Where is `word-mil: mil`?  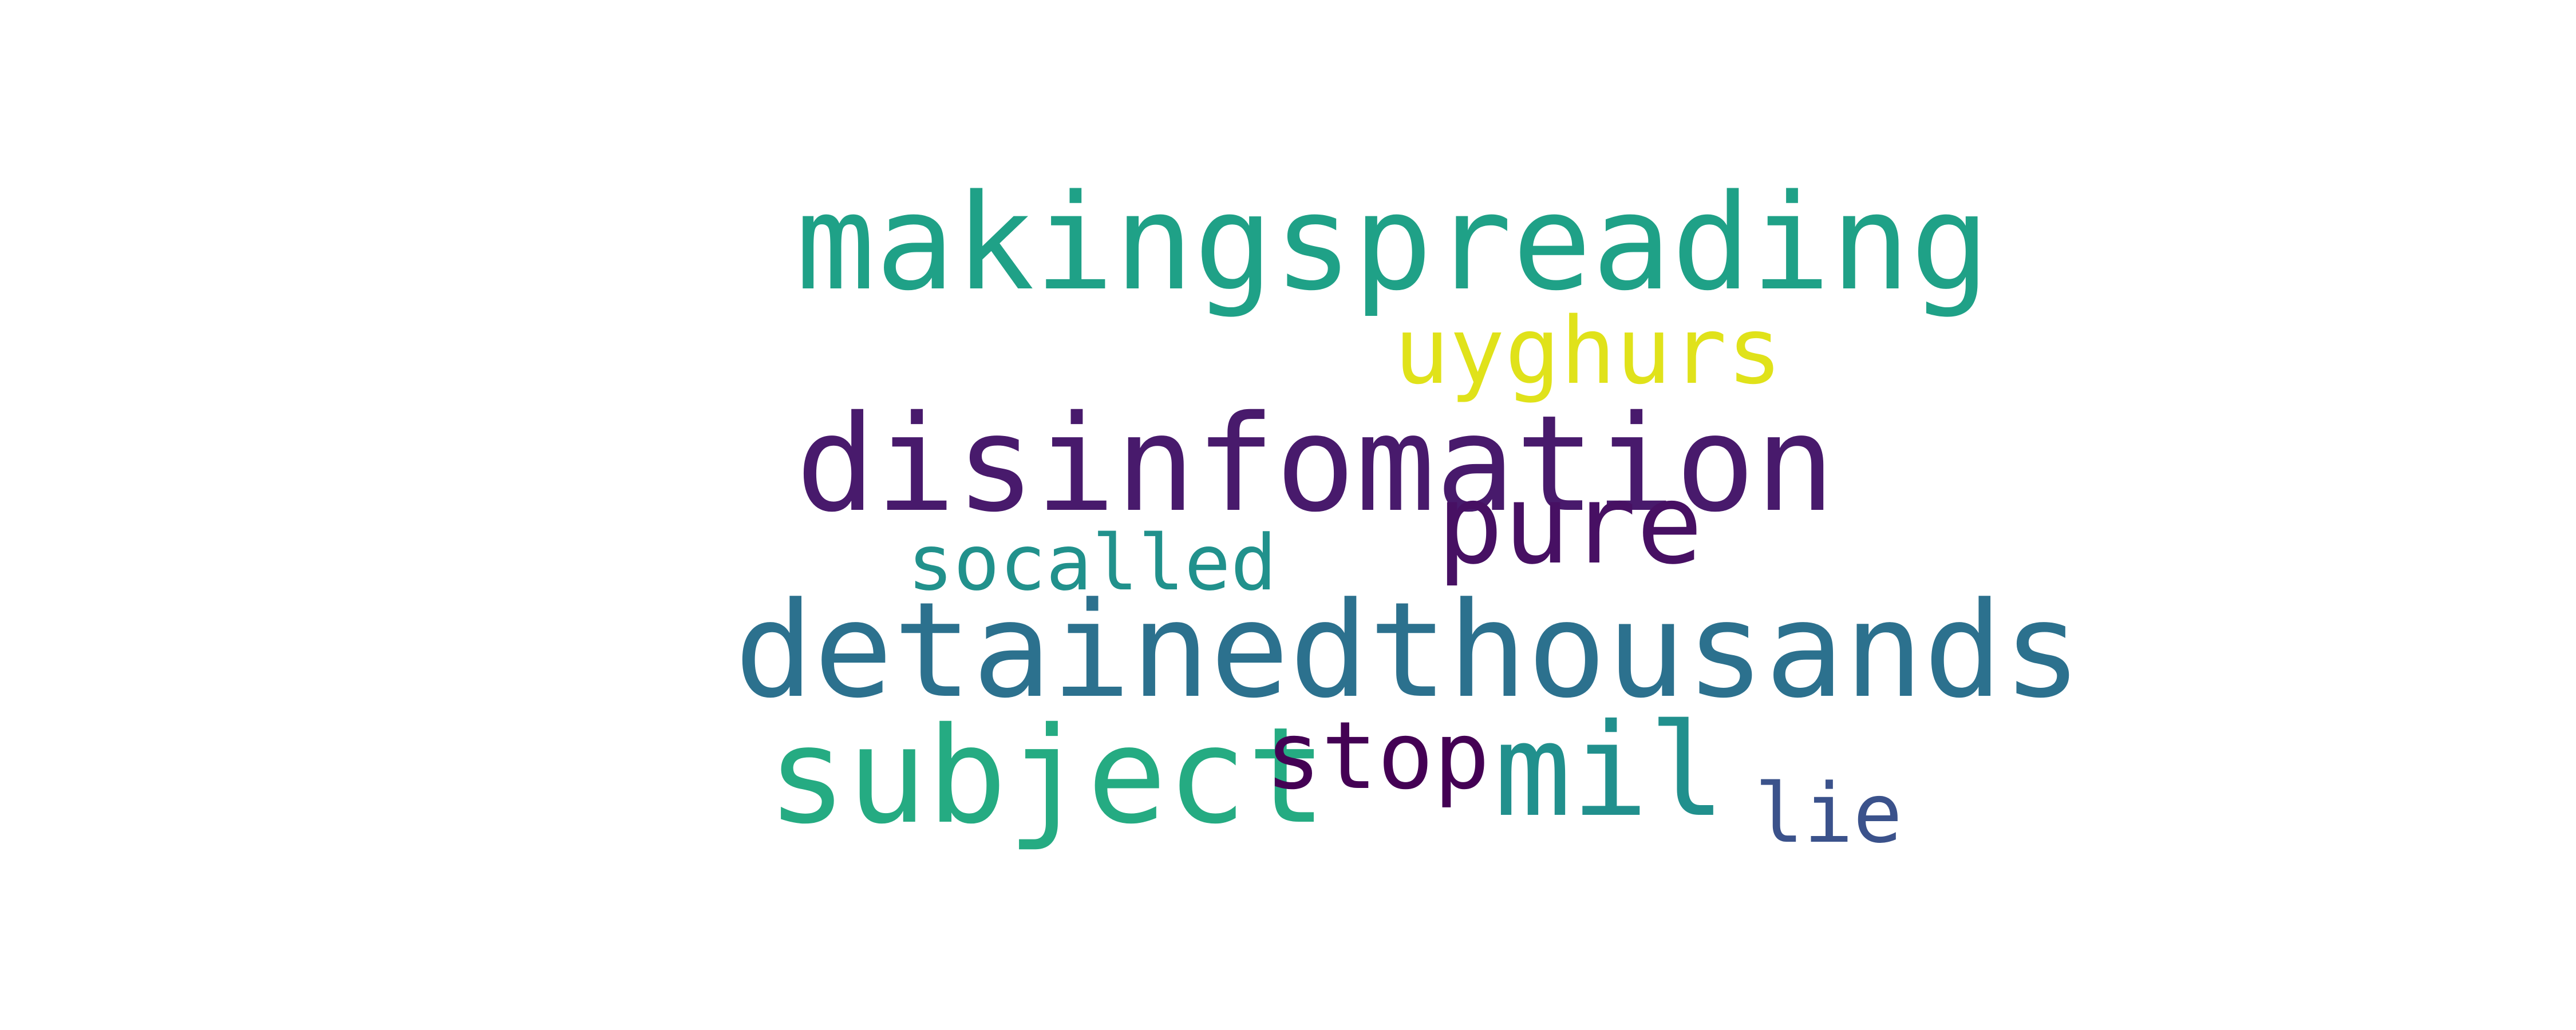 word-mil: mil is located at coordinates (1610, 770).